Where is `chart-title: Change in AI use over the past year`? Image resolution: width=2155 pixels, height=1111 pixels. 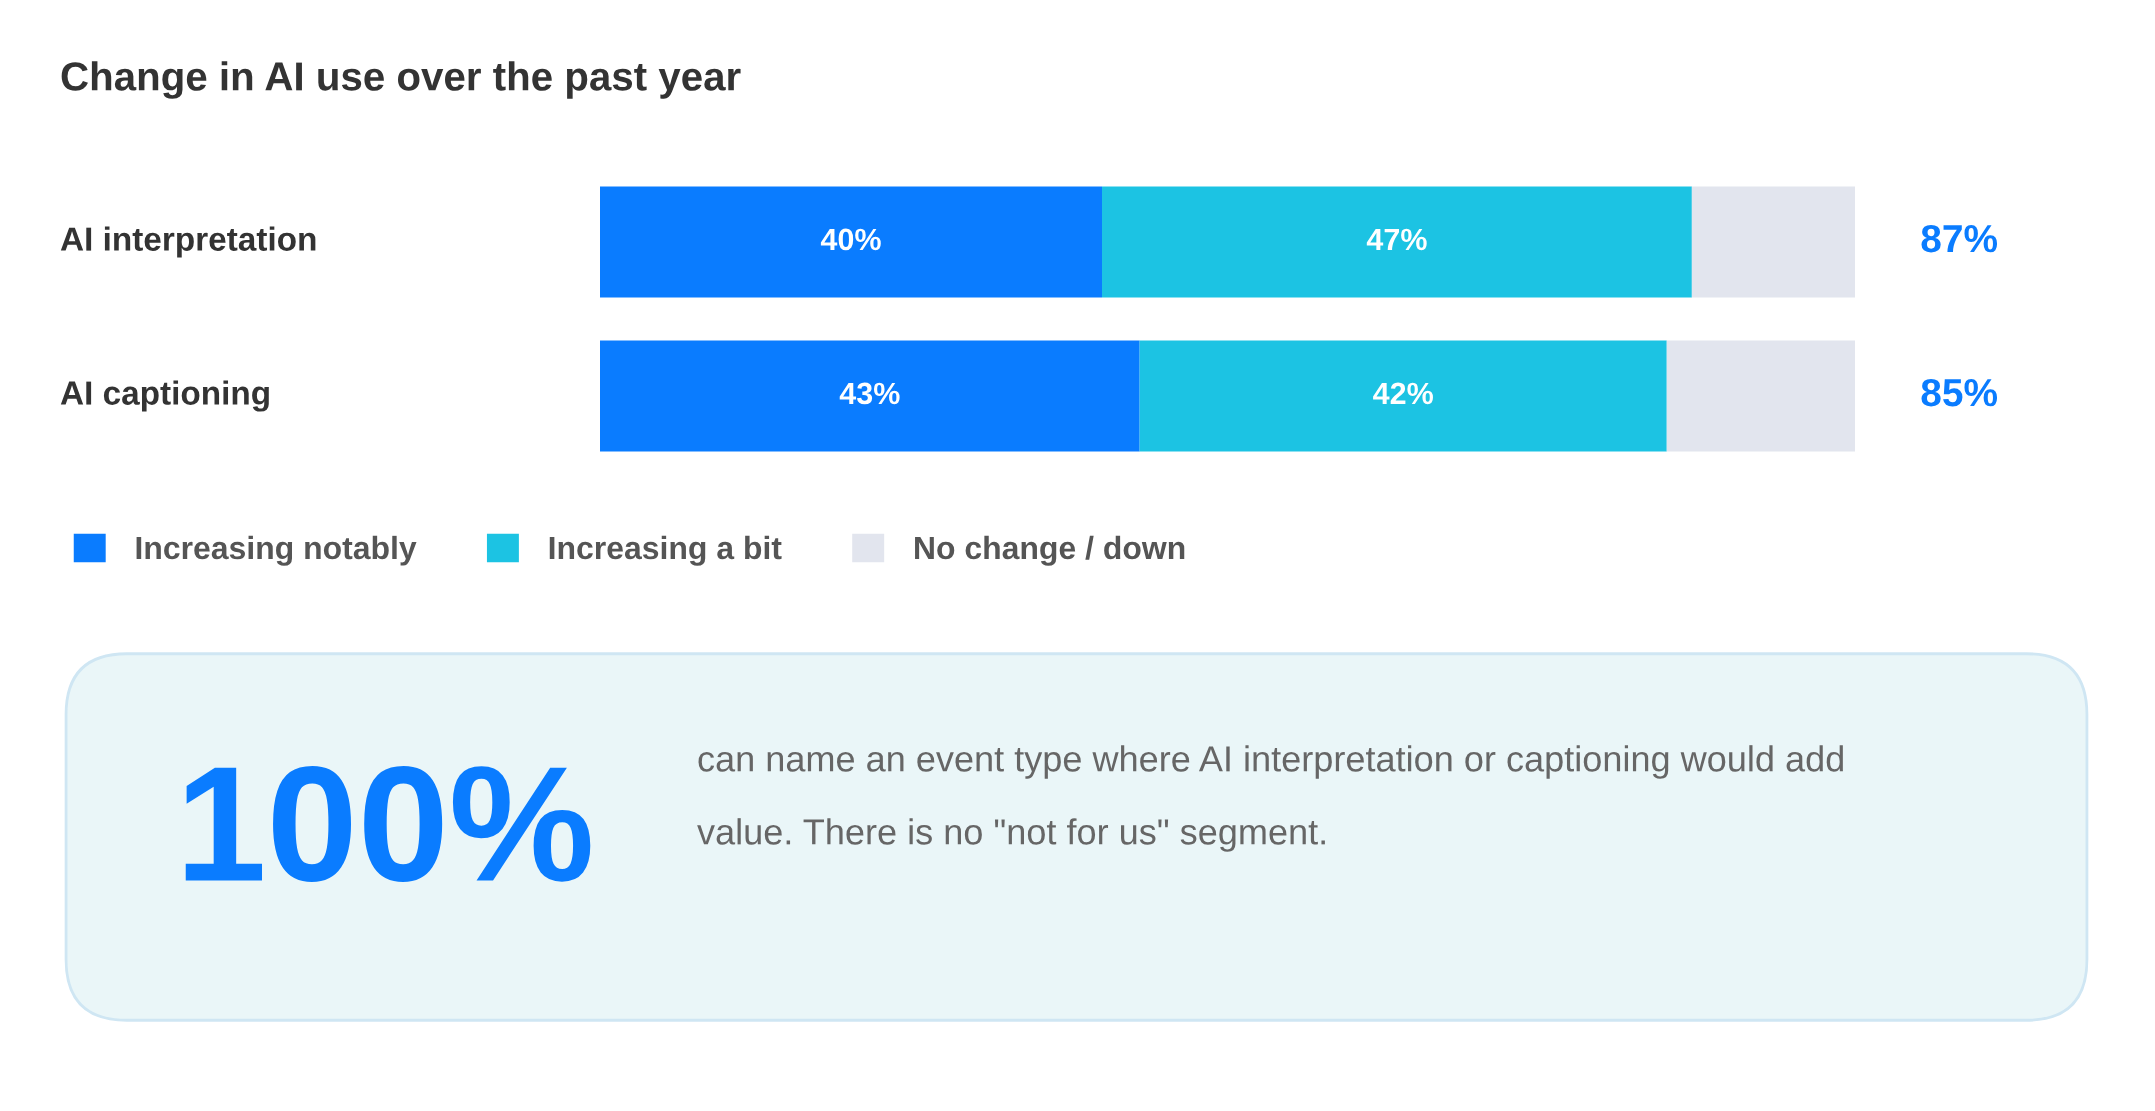 chart-title: Change in AI use over the past year is located at coordinates (401, 80).